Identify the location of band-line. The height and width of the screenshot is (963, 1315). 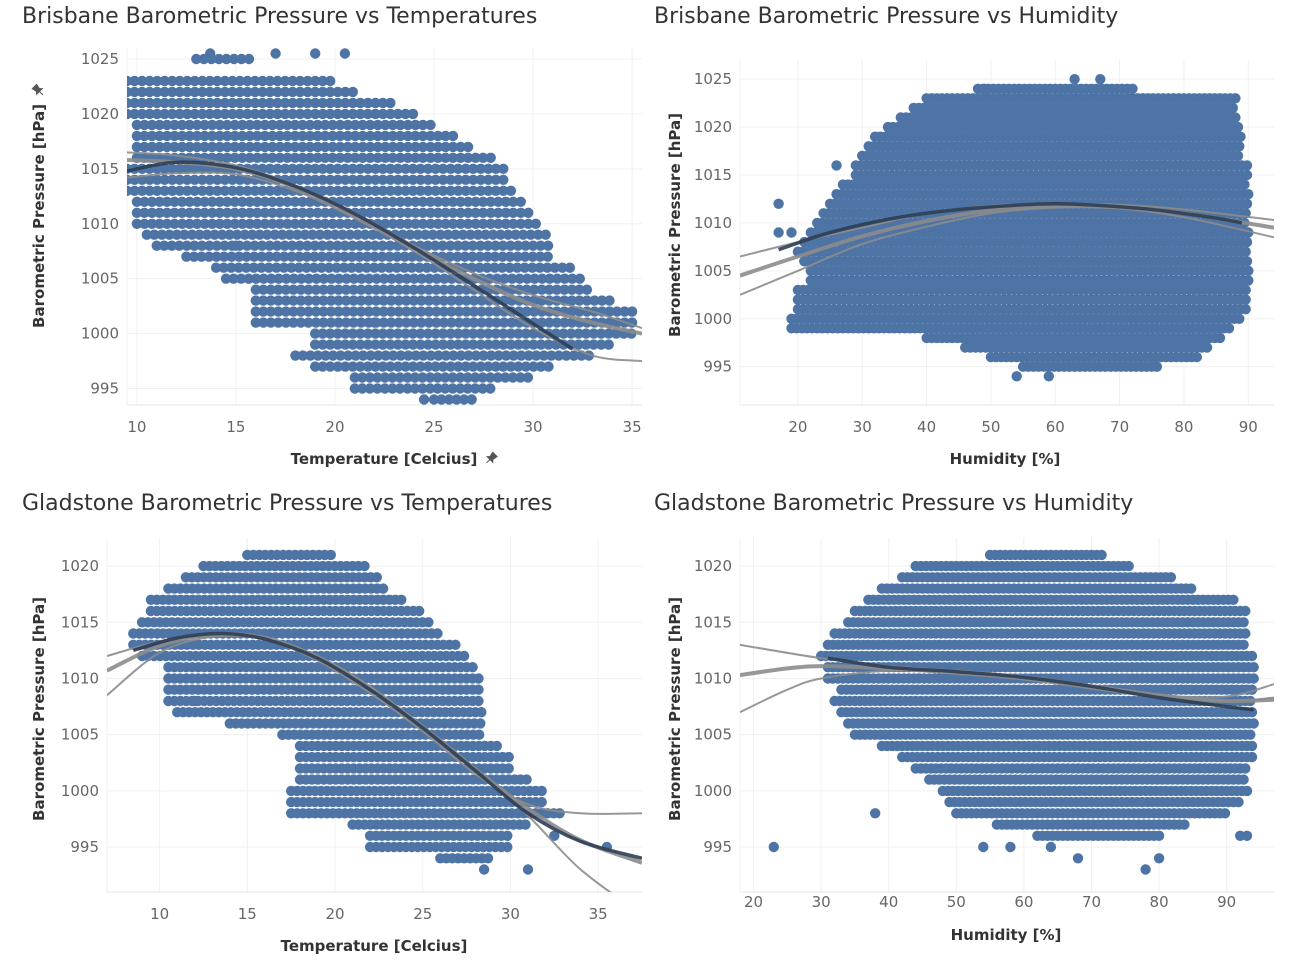
(1007, 251).